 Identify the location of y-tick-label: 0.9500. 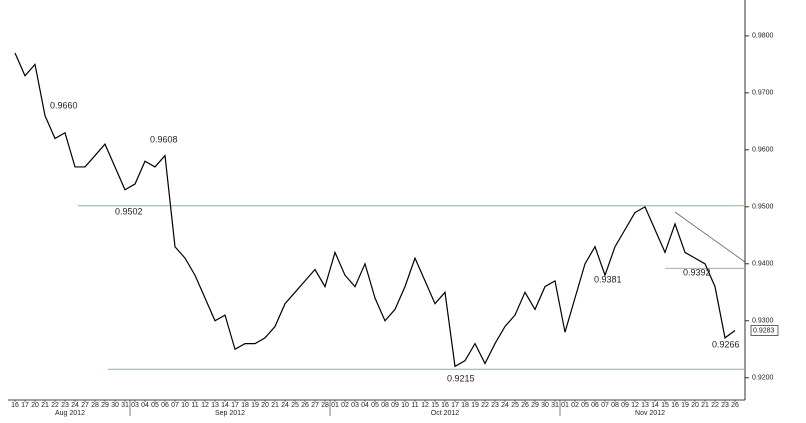
(763, 207).